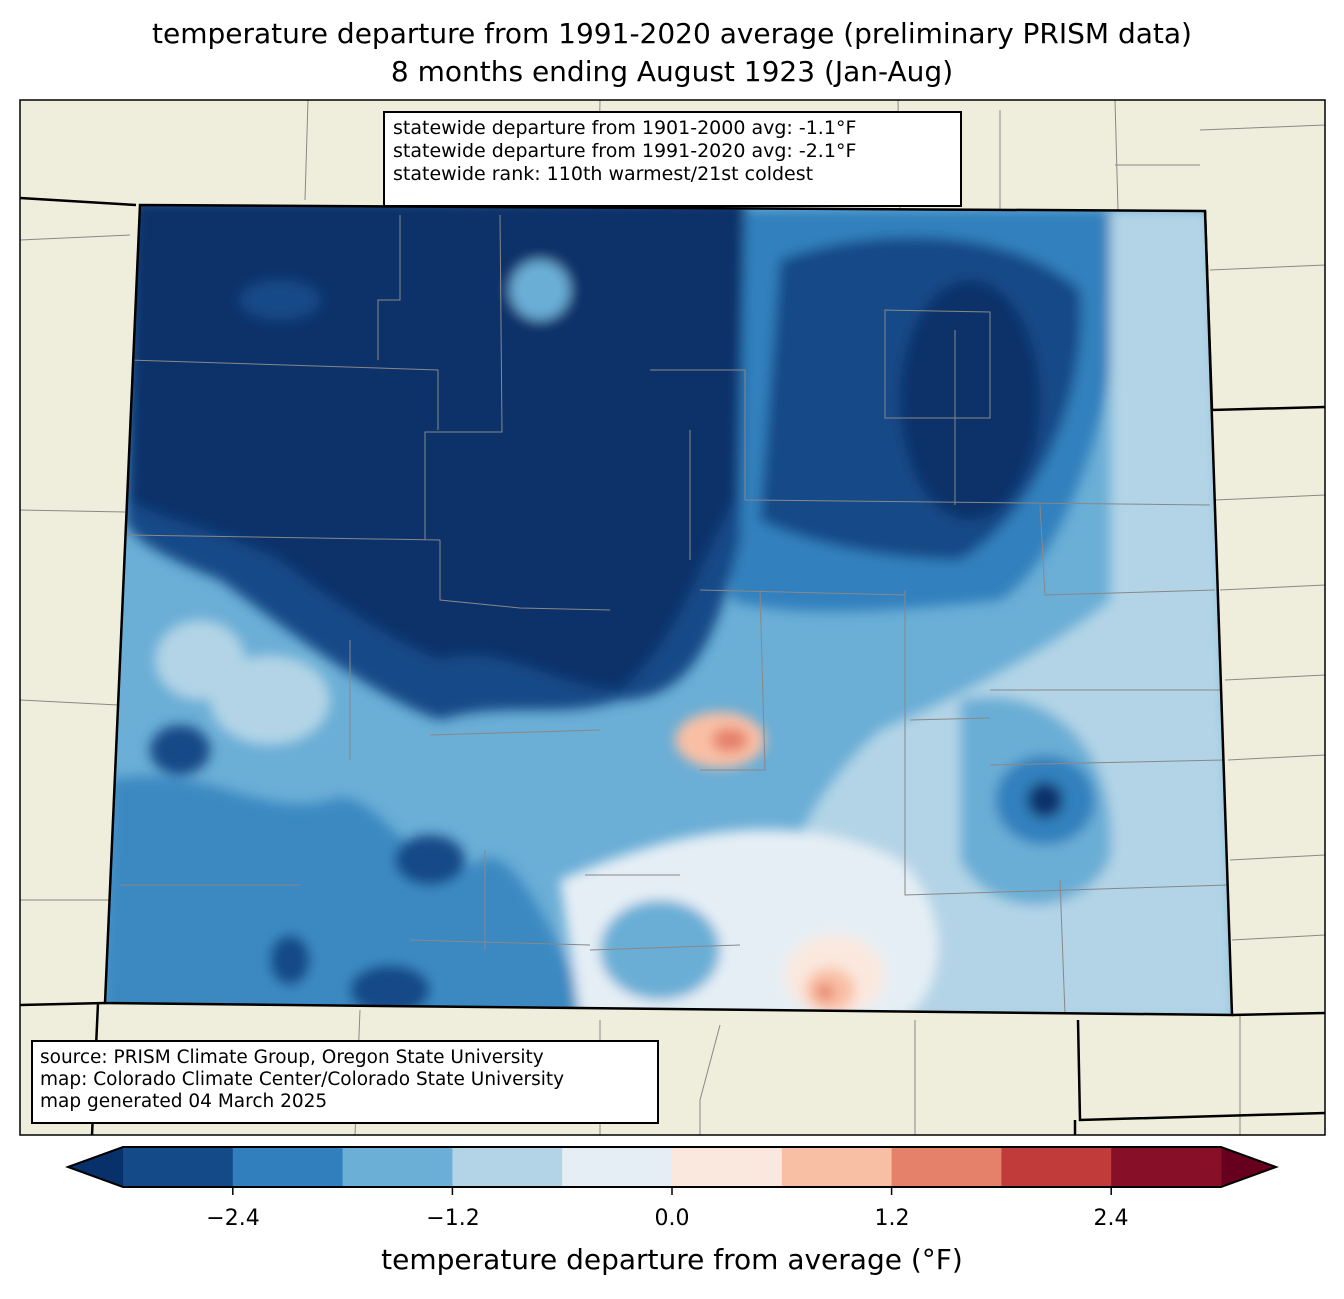 This screenshot has height=1299, width=1344. Describe the element at coordinates (95, 1167) in the screenshot. I see `colorbar-under-extend` at that location.